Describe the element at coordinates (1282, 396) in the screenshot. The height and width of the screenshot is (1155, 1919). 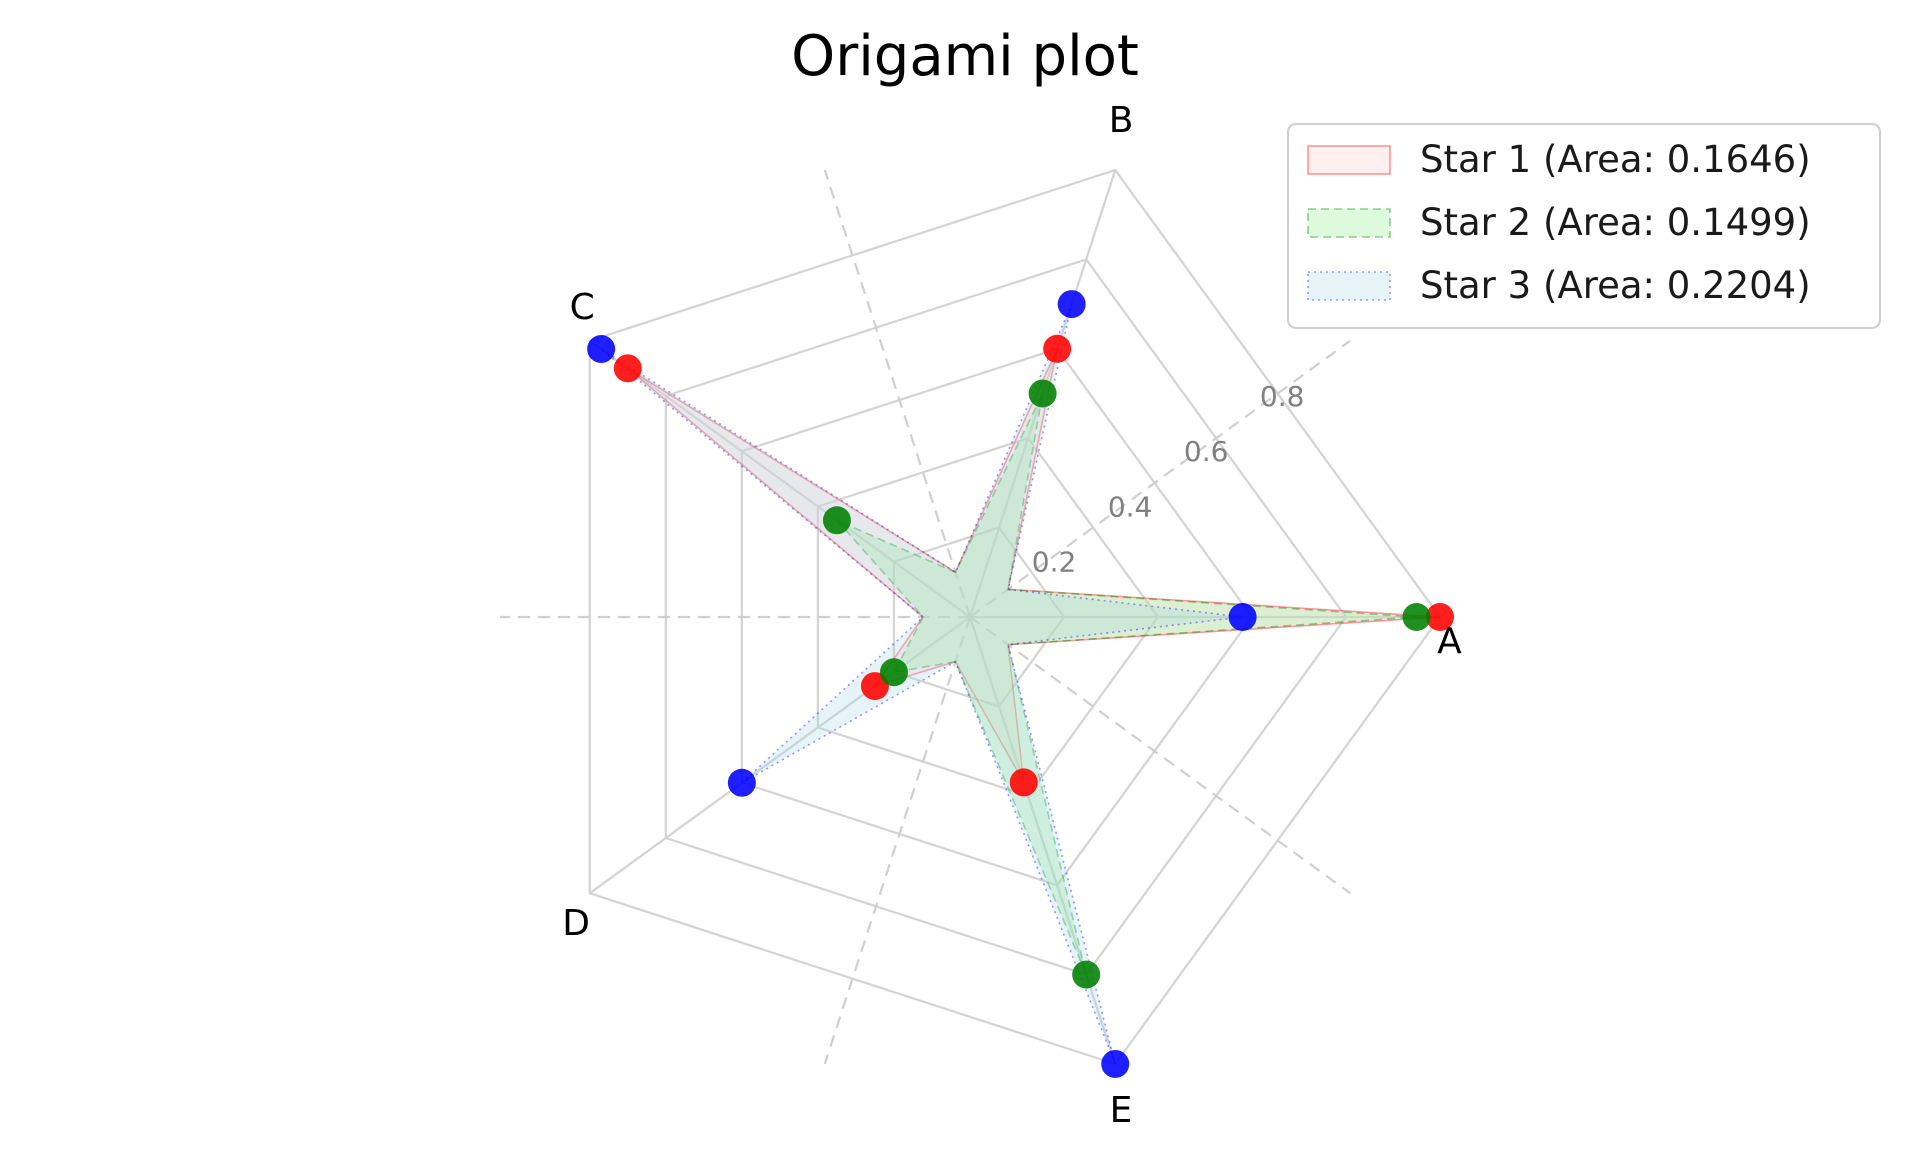
I see `tick-label-4: 0.8` at that location.